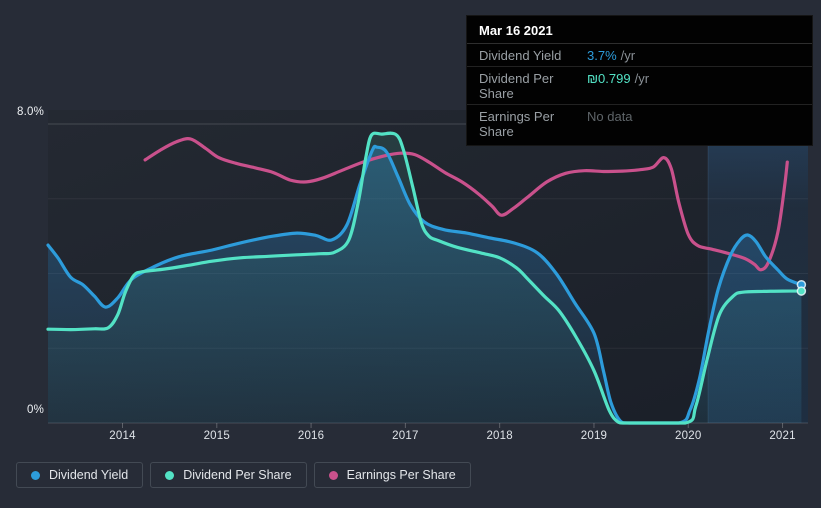 The height and width of the screenshot is (508, 821). Describe the element at coordinates (639, 30) in the screenshot. I see `tooltip-date: Mar 16 2021` at that location.